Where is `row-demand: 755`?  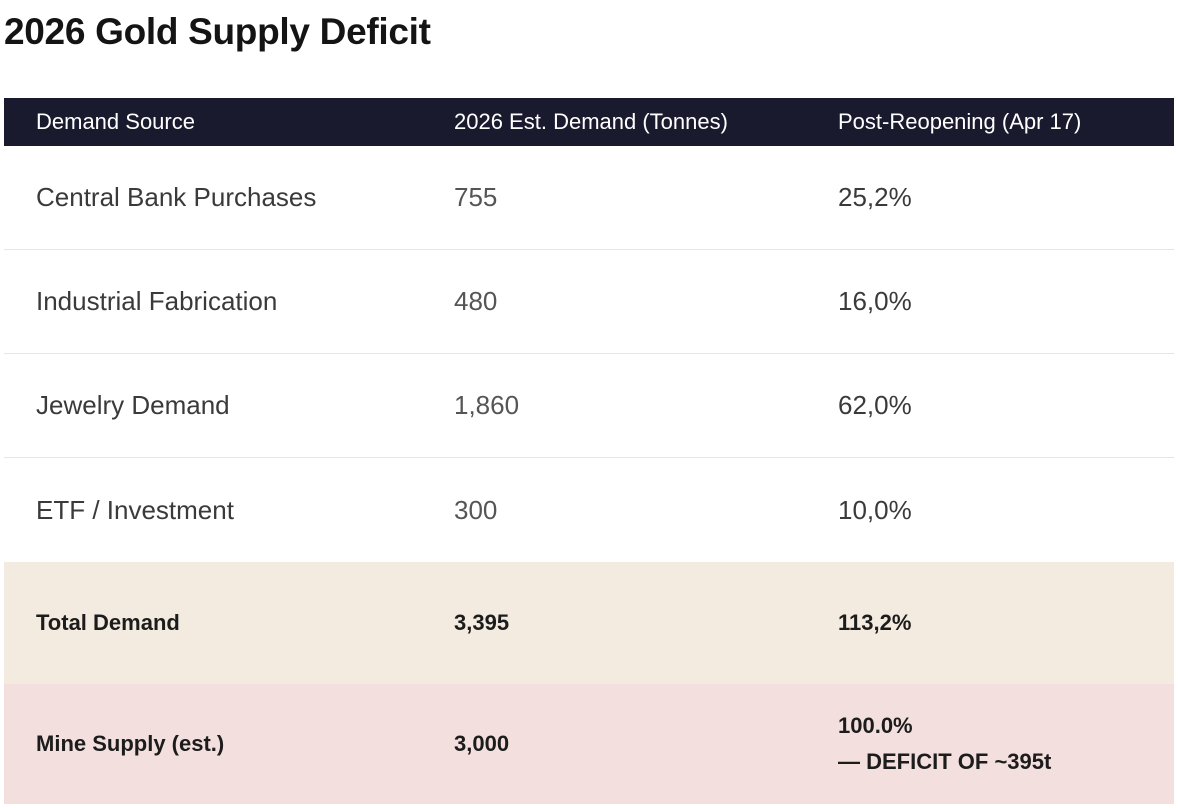 row-demand: 755 is located at coordinates (476, 197).